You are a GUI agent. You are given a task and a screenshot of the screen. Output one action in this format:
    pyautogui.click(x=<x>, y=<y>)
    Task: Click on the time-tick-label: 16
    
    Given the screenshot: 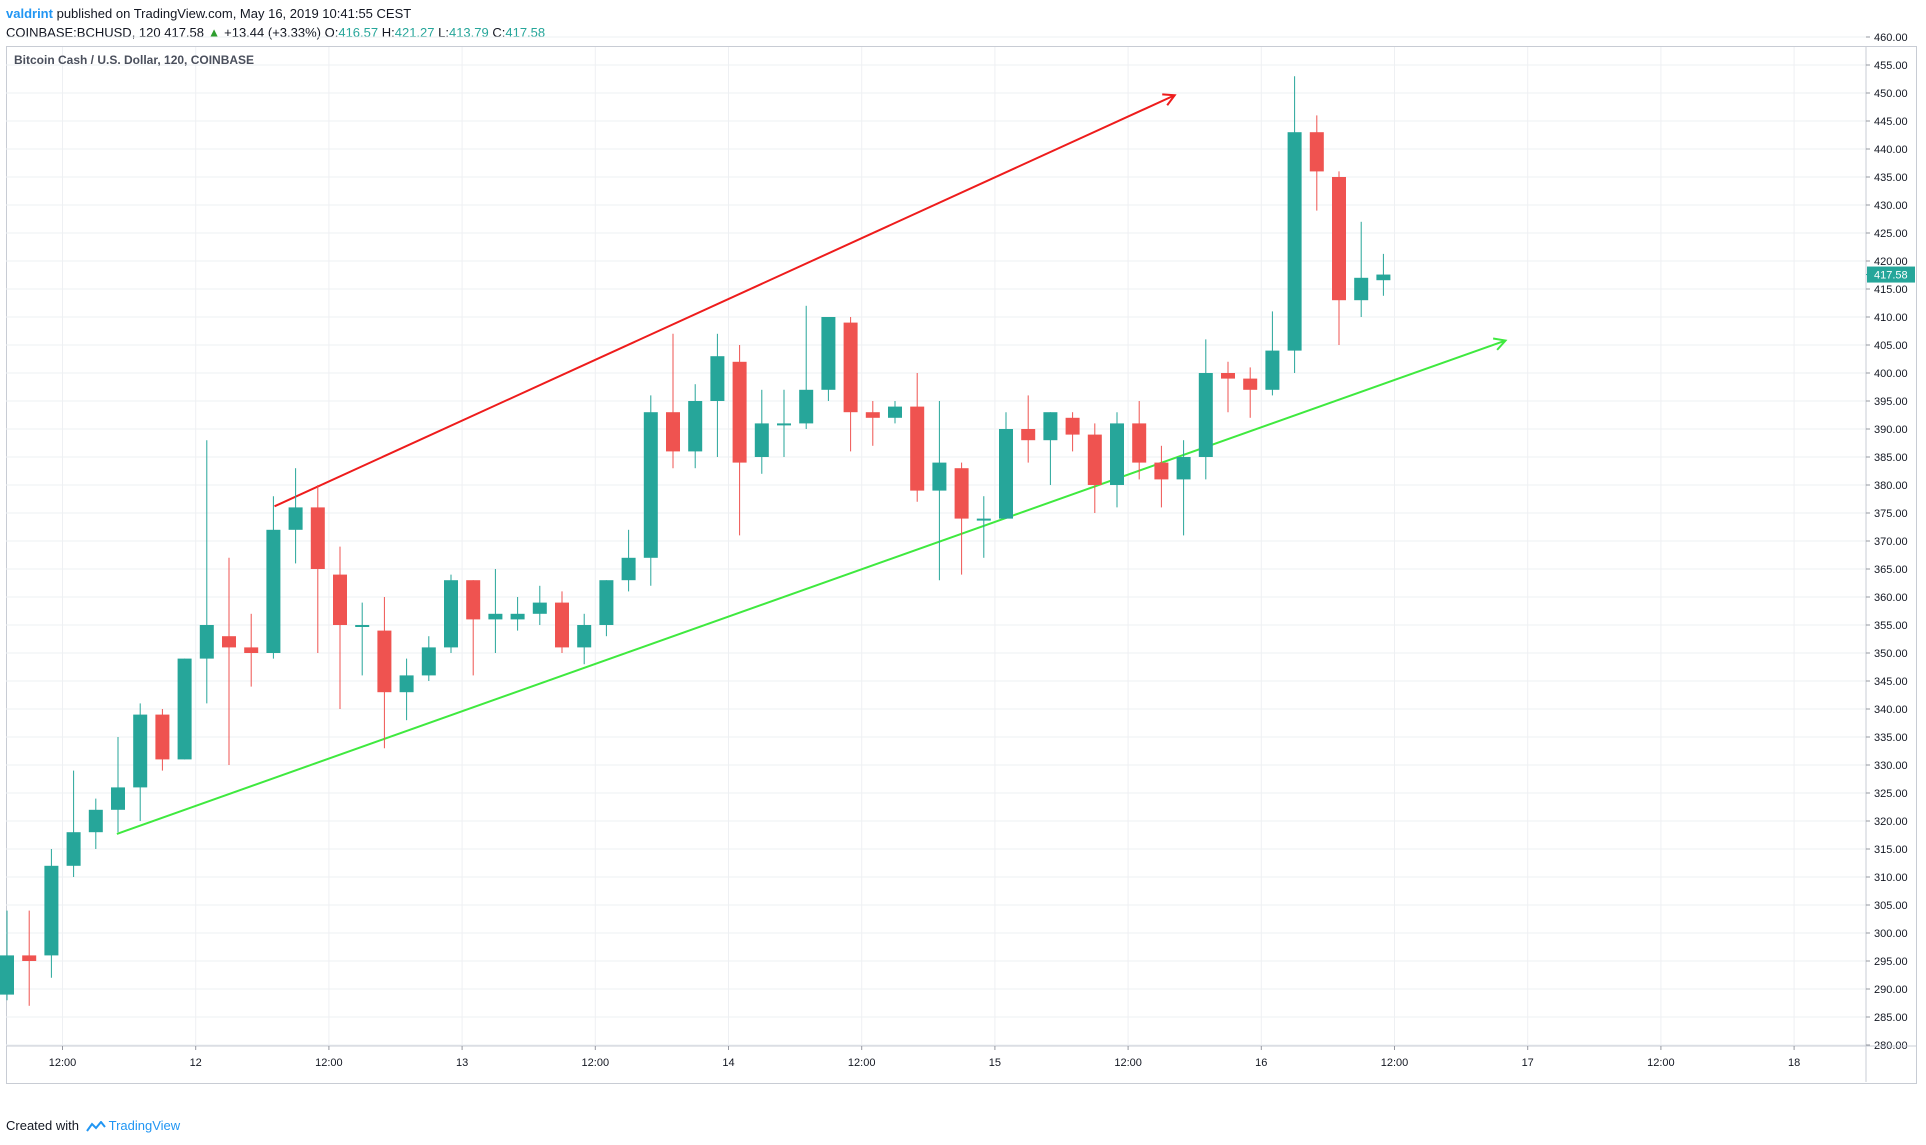 What is the action you would take?
    pyautogui.click(x=1261, y=1063)
    